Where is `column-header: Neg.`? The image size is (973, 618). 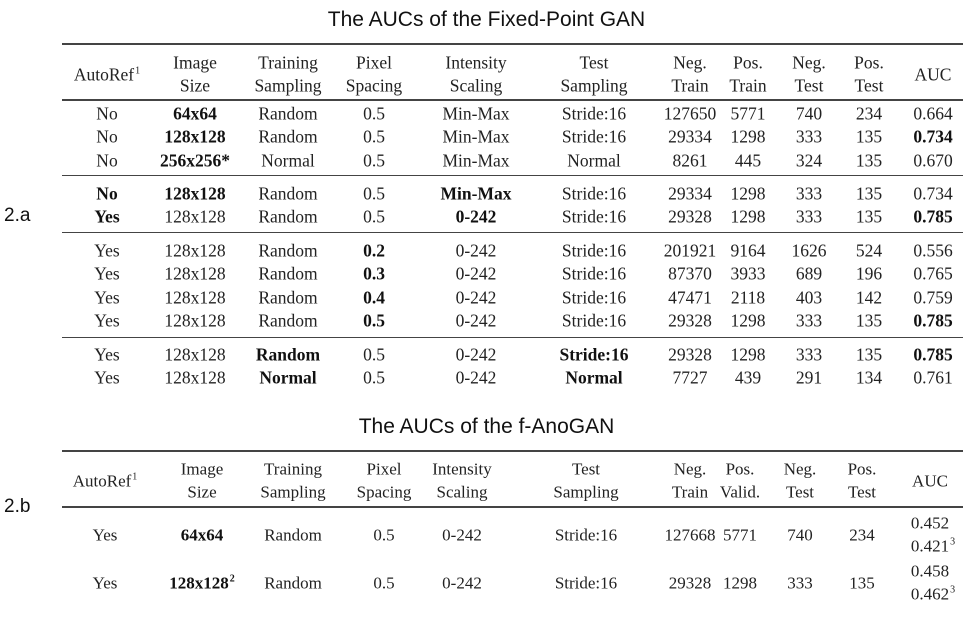 column-header: Neg. is located at coordinates (809, 63).